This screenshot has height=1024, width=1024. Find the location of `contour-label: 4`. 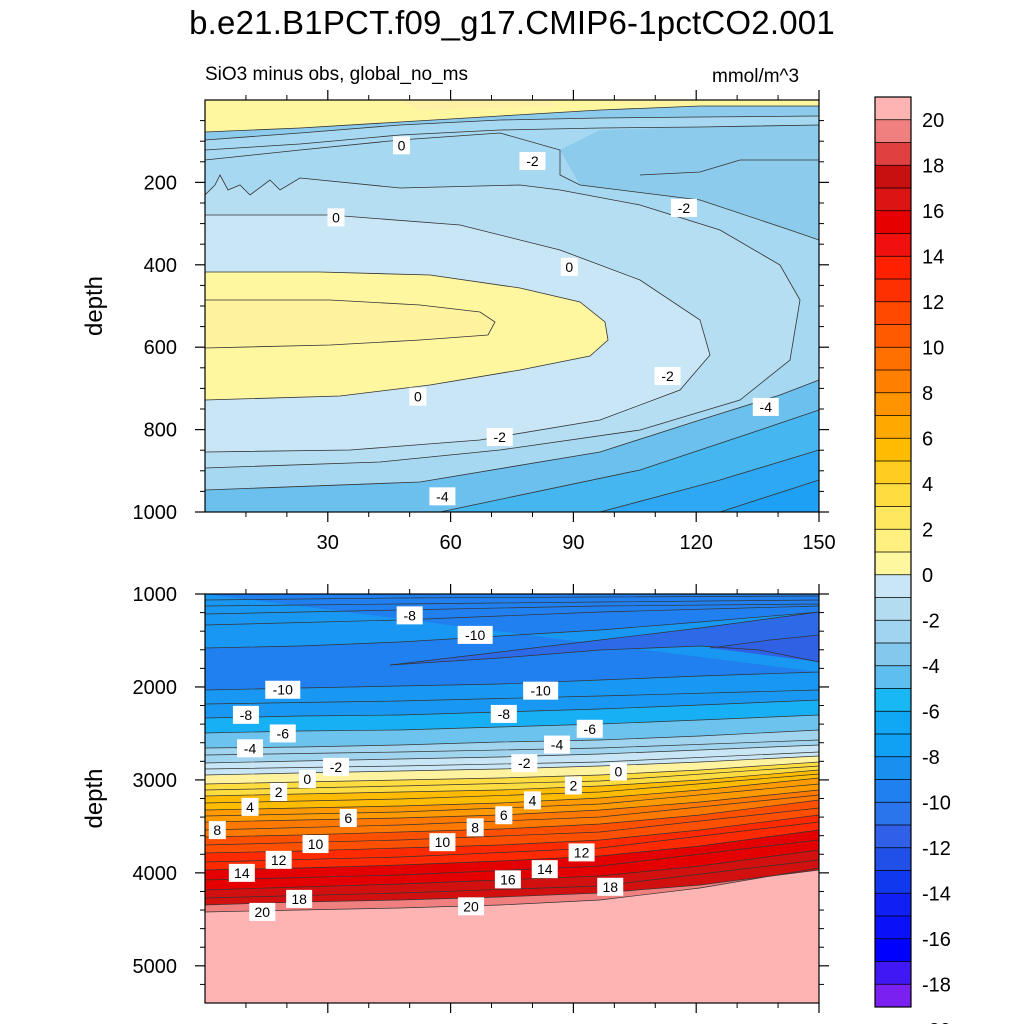

contour-label: 4 is located at coordinates (250, 806).